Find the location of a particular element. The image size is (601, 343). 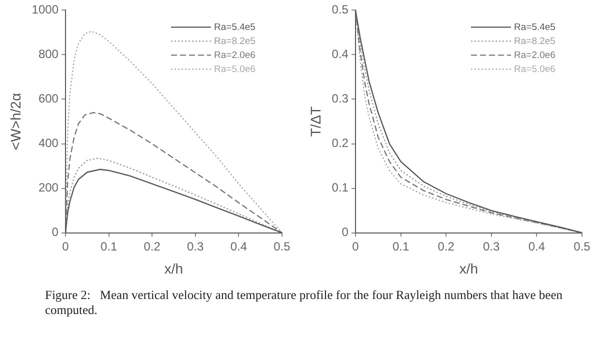

caption: Figure 2: Mean vertical velocity and temperature profile for the four Rayleigh numbers that have been computed. is located at coordinates (304, 303).